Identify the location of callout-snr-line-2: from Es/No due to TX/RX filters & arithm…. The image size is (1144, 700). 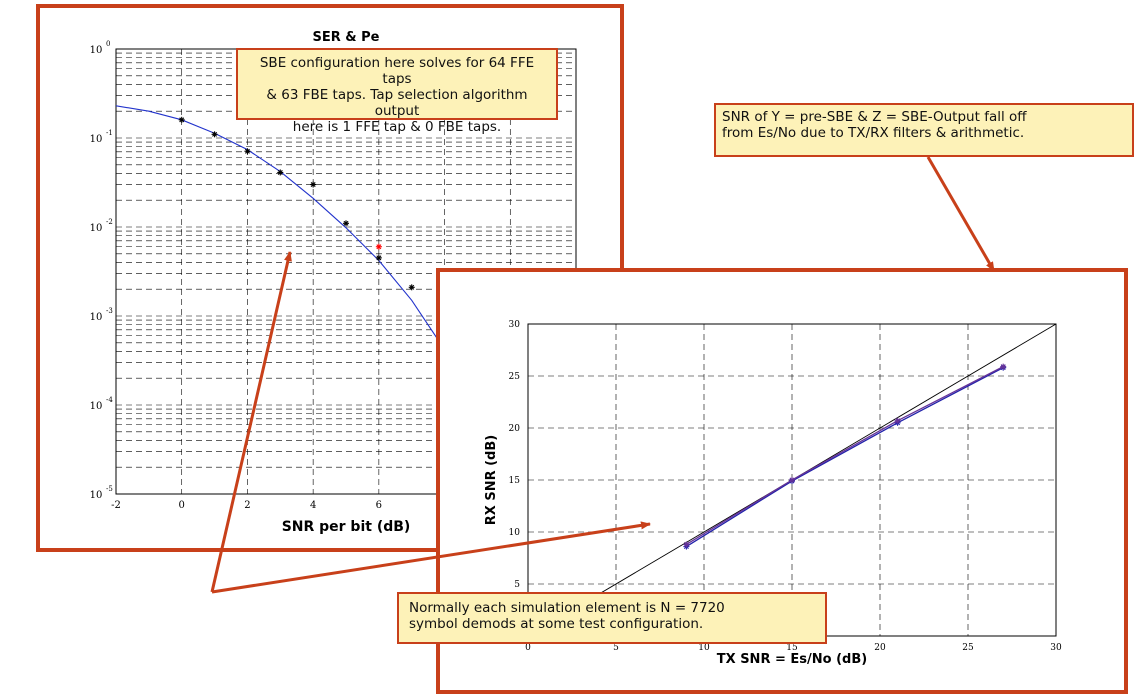
(873, 133).